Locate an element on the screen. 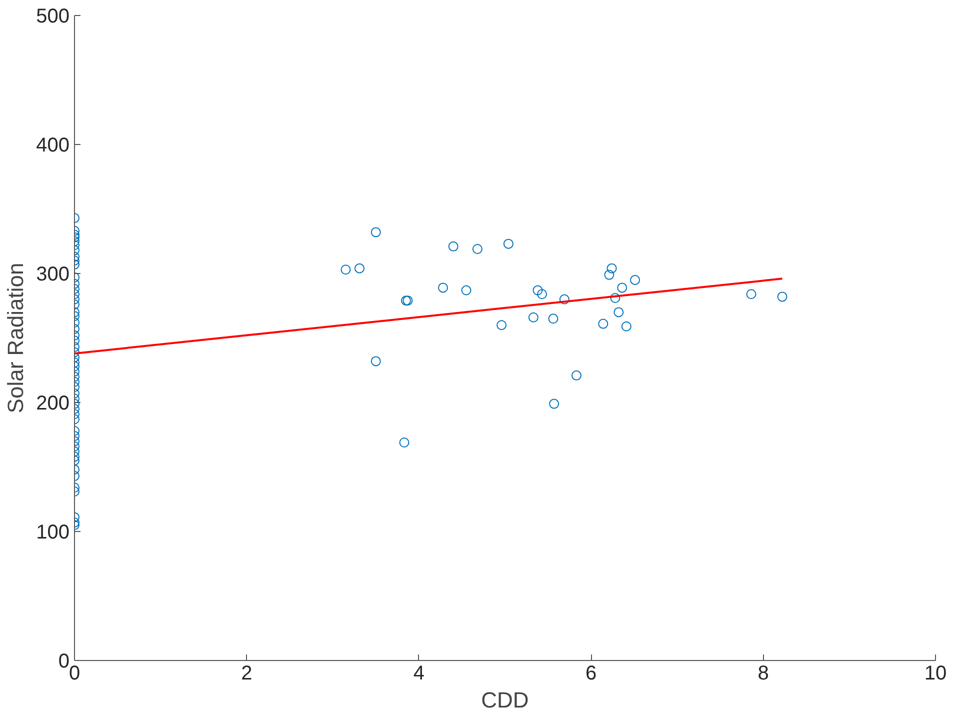  y-tick-label: 500 is located at coordinates (53, 17).